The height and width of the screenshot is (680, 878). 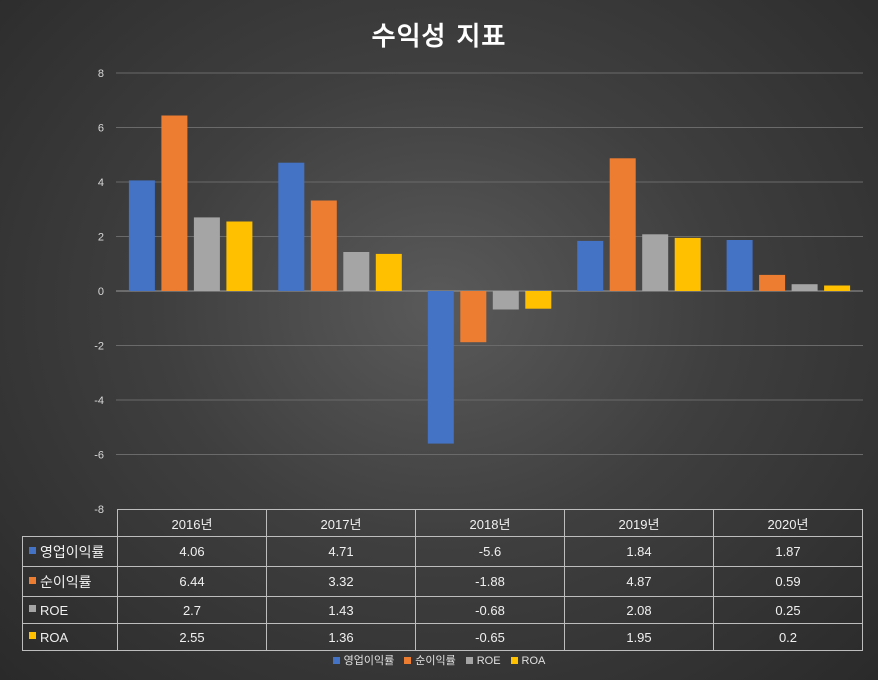 I want to click on table-header-row: 2016년 2017년 2018년 2019년 2020년, so click(x=442, y=523).